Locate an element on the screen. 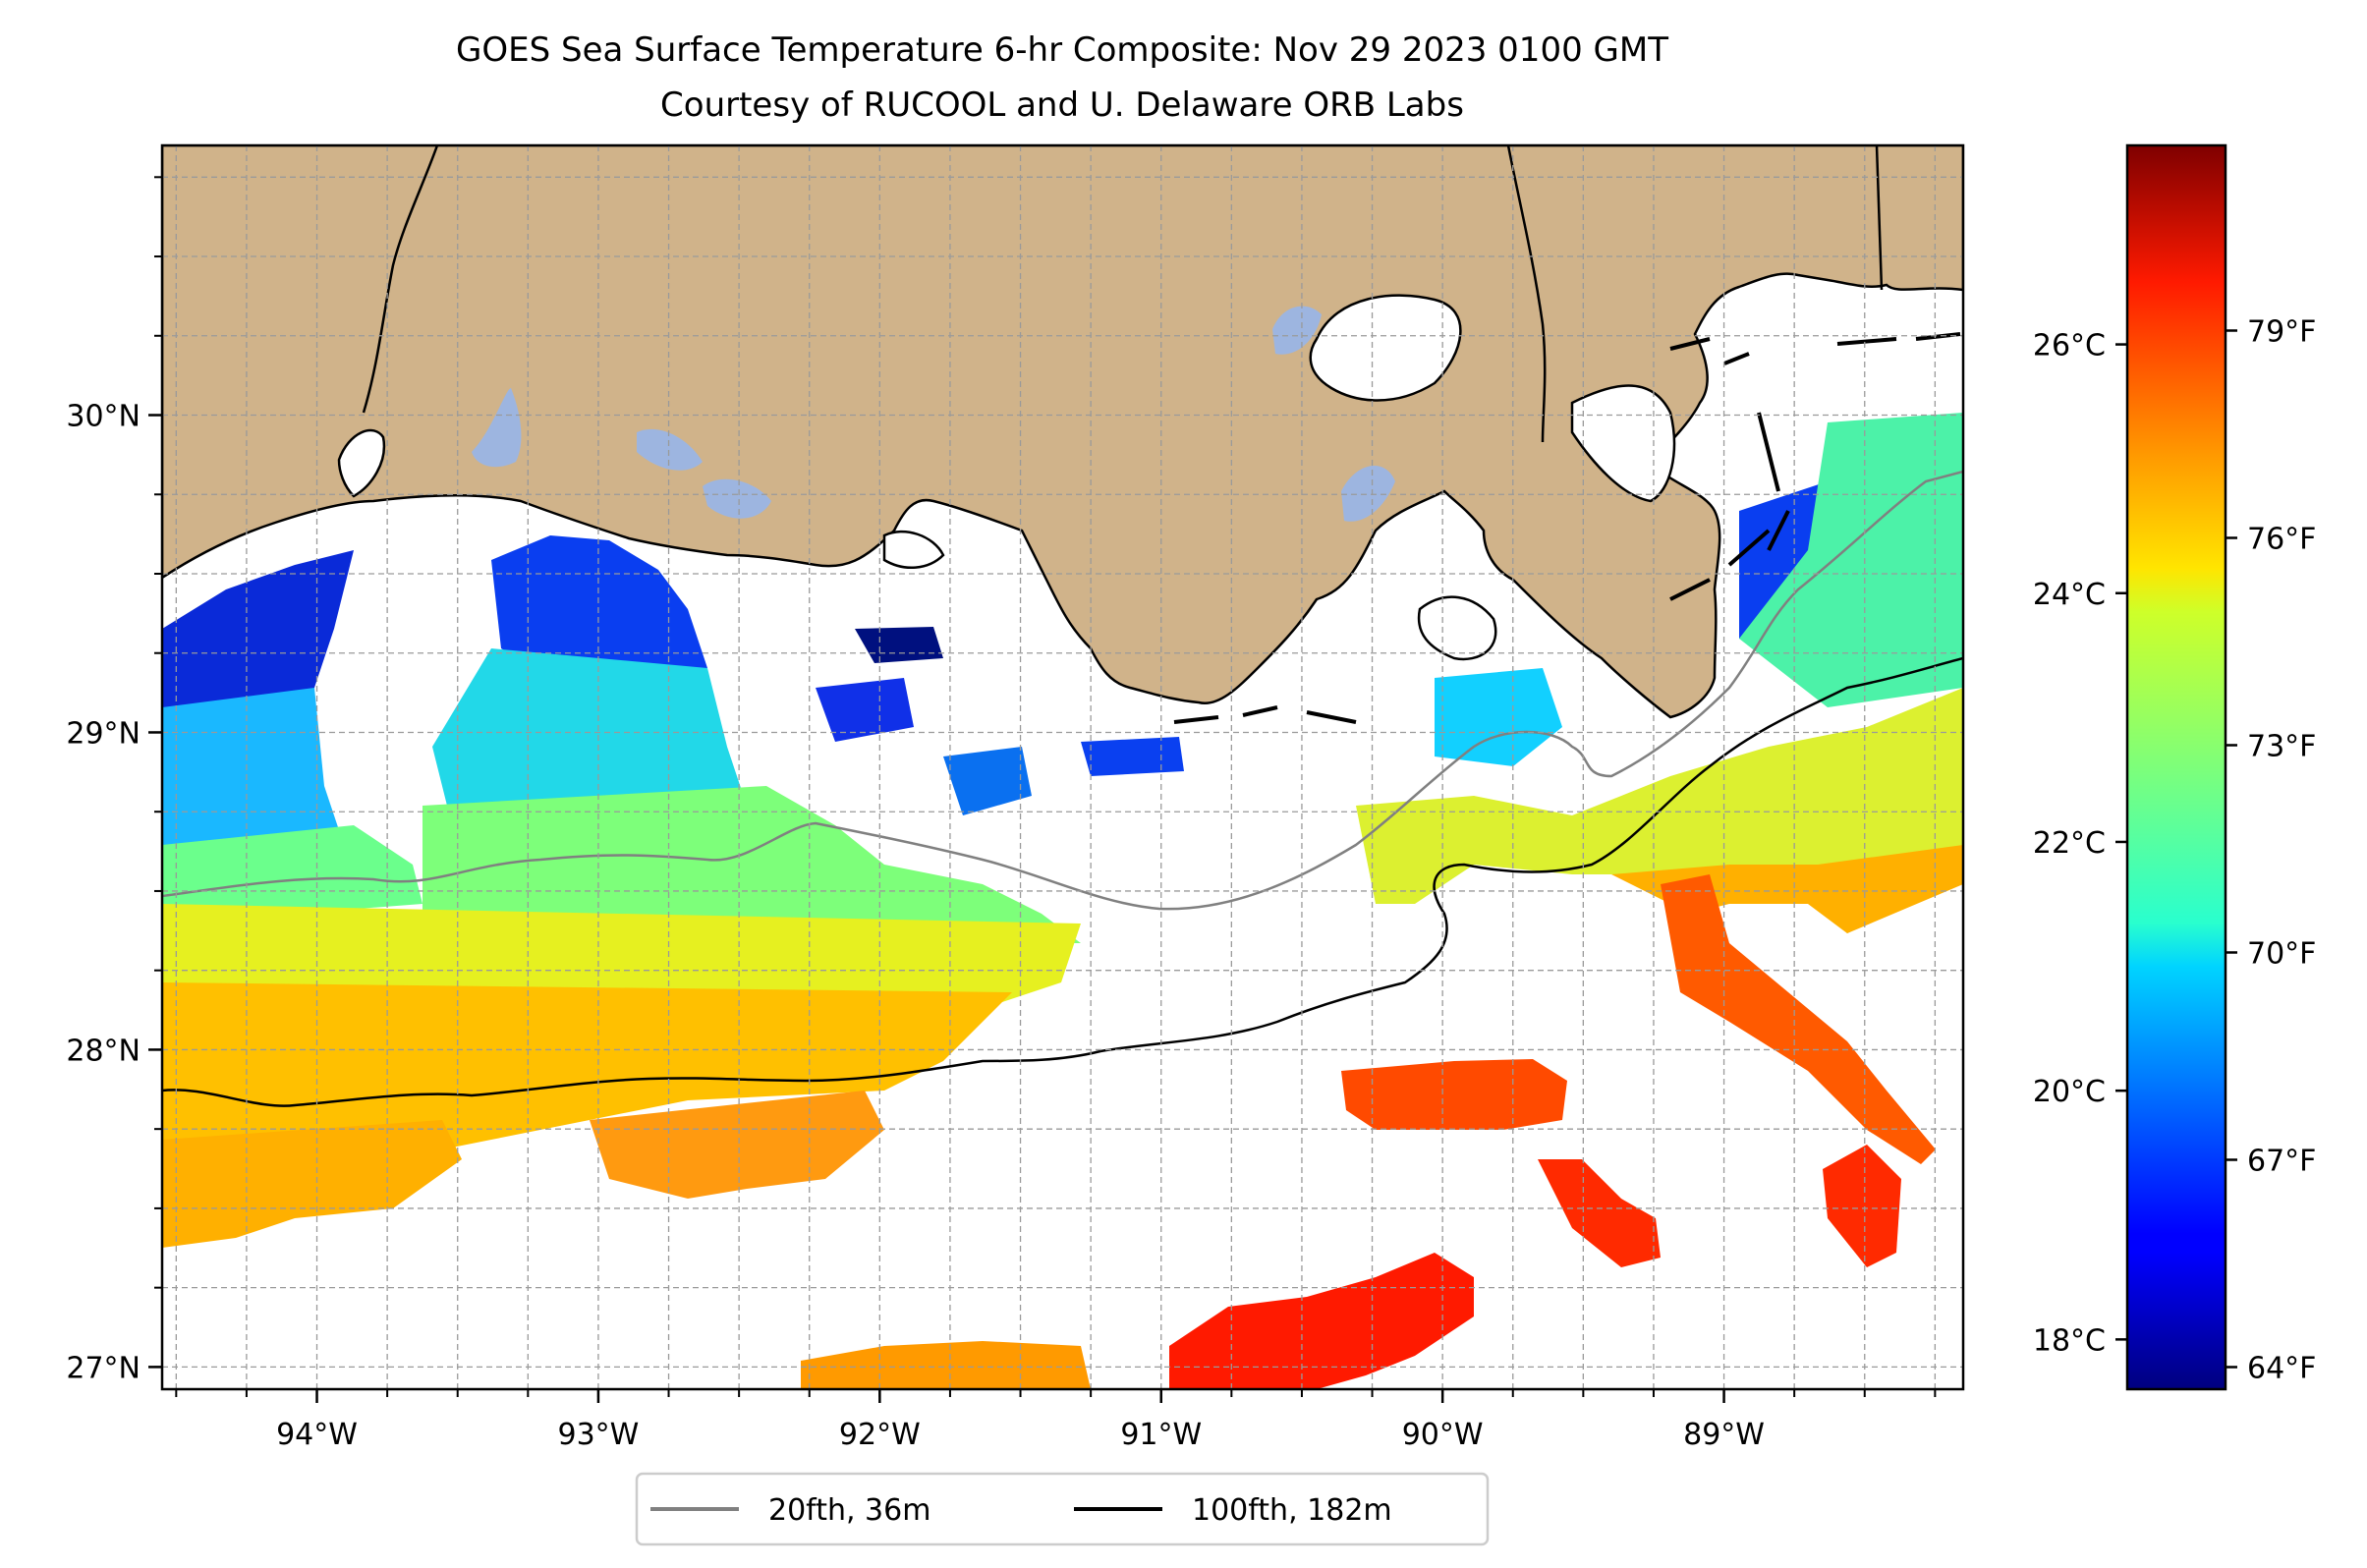 This screenshot has width=2367, height=1568. colorbar-fahrenheit-ticks: 64°F 67°F 70°F 73°F 76°F 79°F is located at coordinates (2271, 849).